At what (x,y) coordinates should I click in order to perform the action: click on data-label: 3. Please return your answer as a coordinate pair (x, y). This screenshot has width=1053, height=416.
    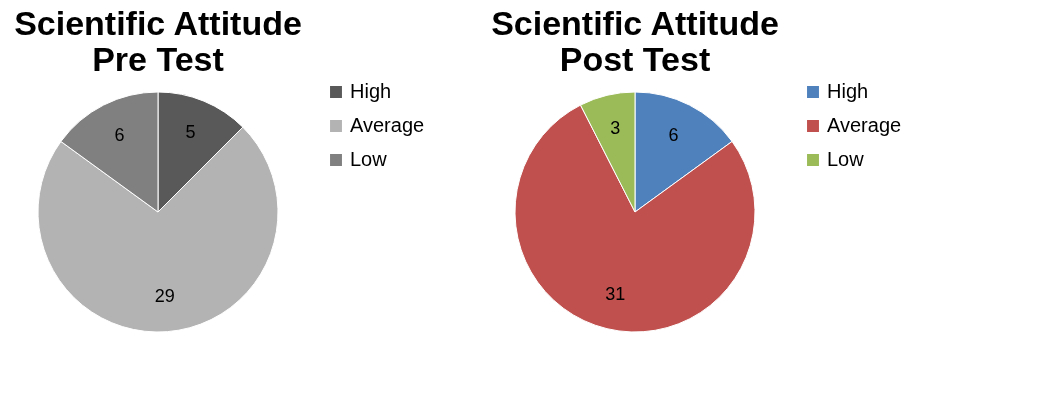
    Looking at the image, I should click on (615, 128).